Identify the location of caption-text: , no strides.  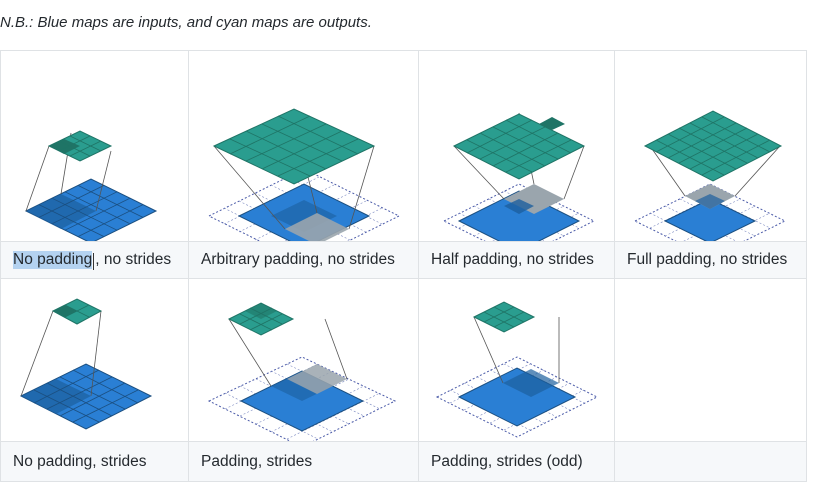
(133, 259).